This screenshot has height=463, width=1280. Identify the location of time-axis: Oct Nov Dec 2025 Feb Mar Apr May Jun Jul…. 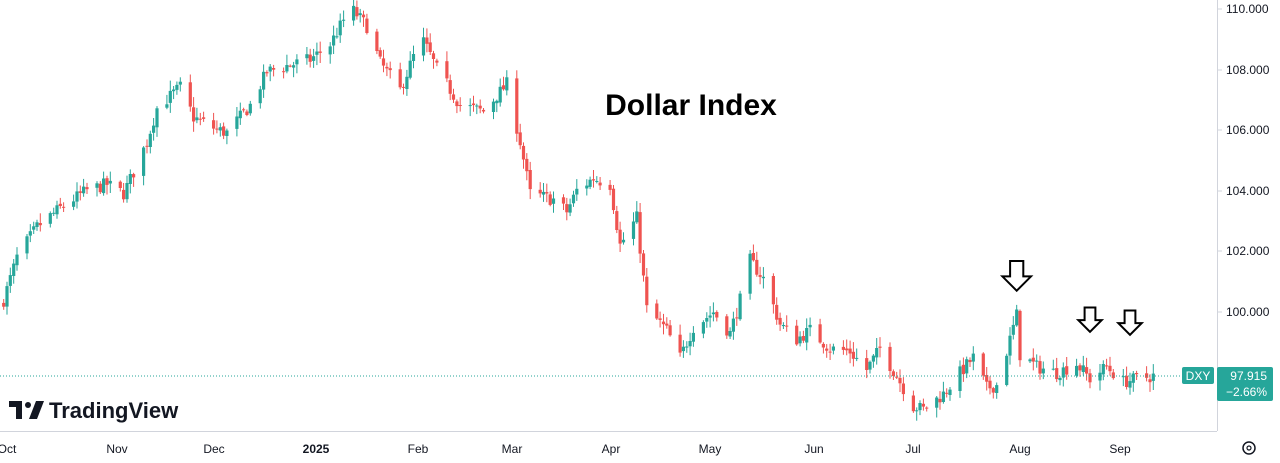
(608, 444).